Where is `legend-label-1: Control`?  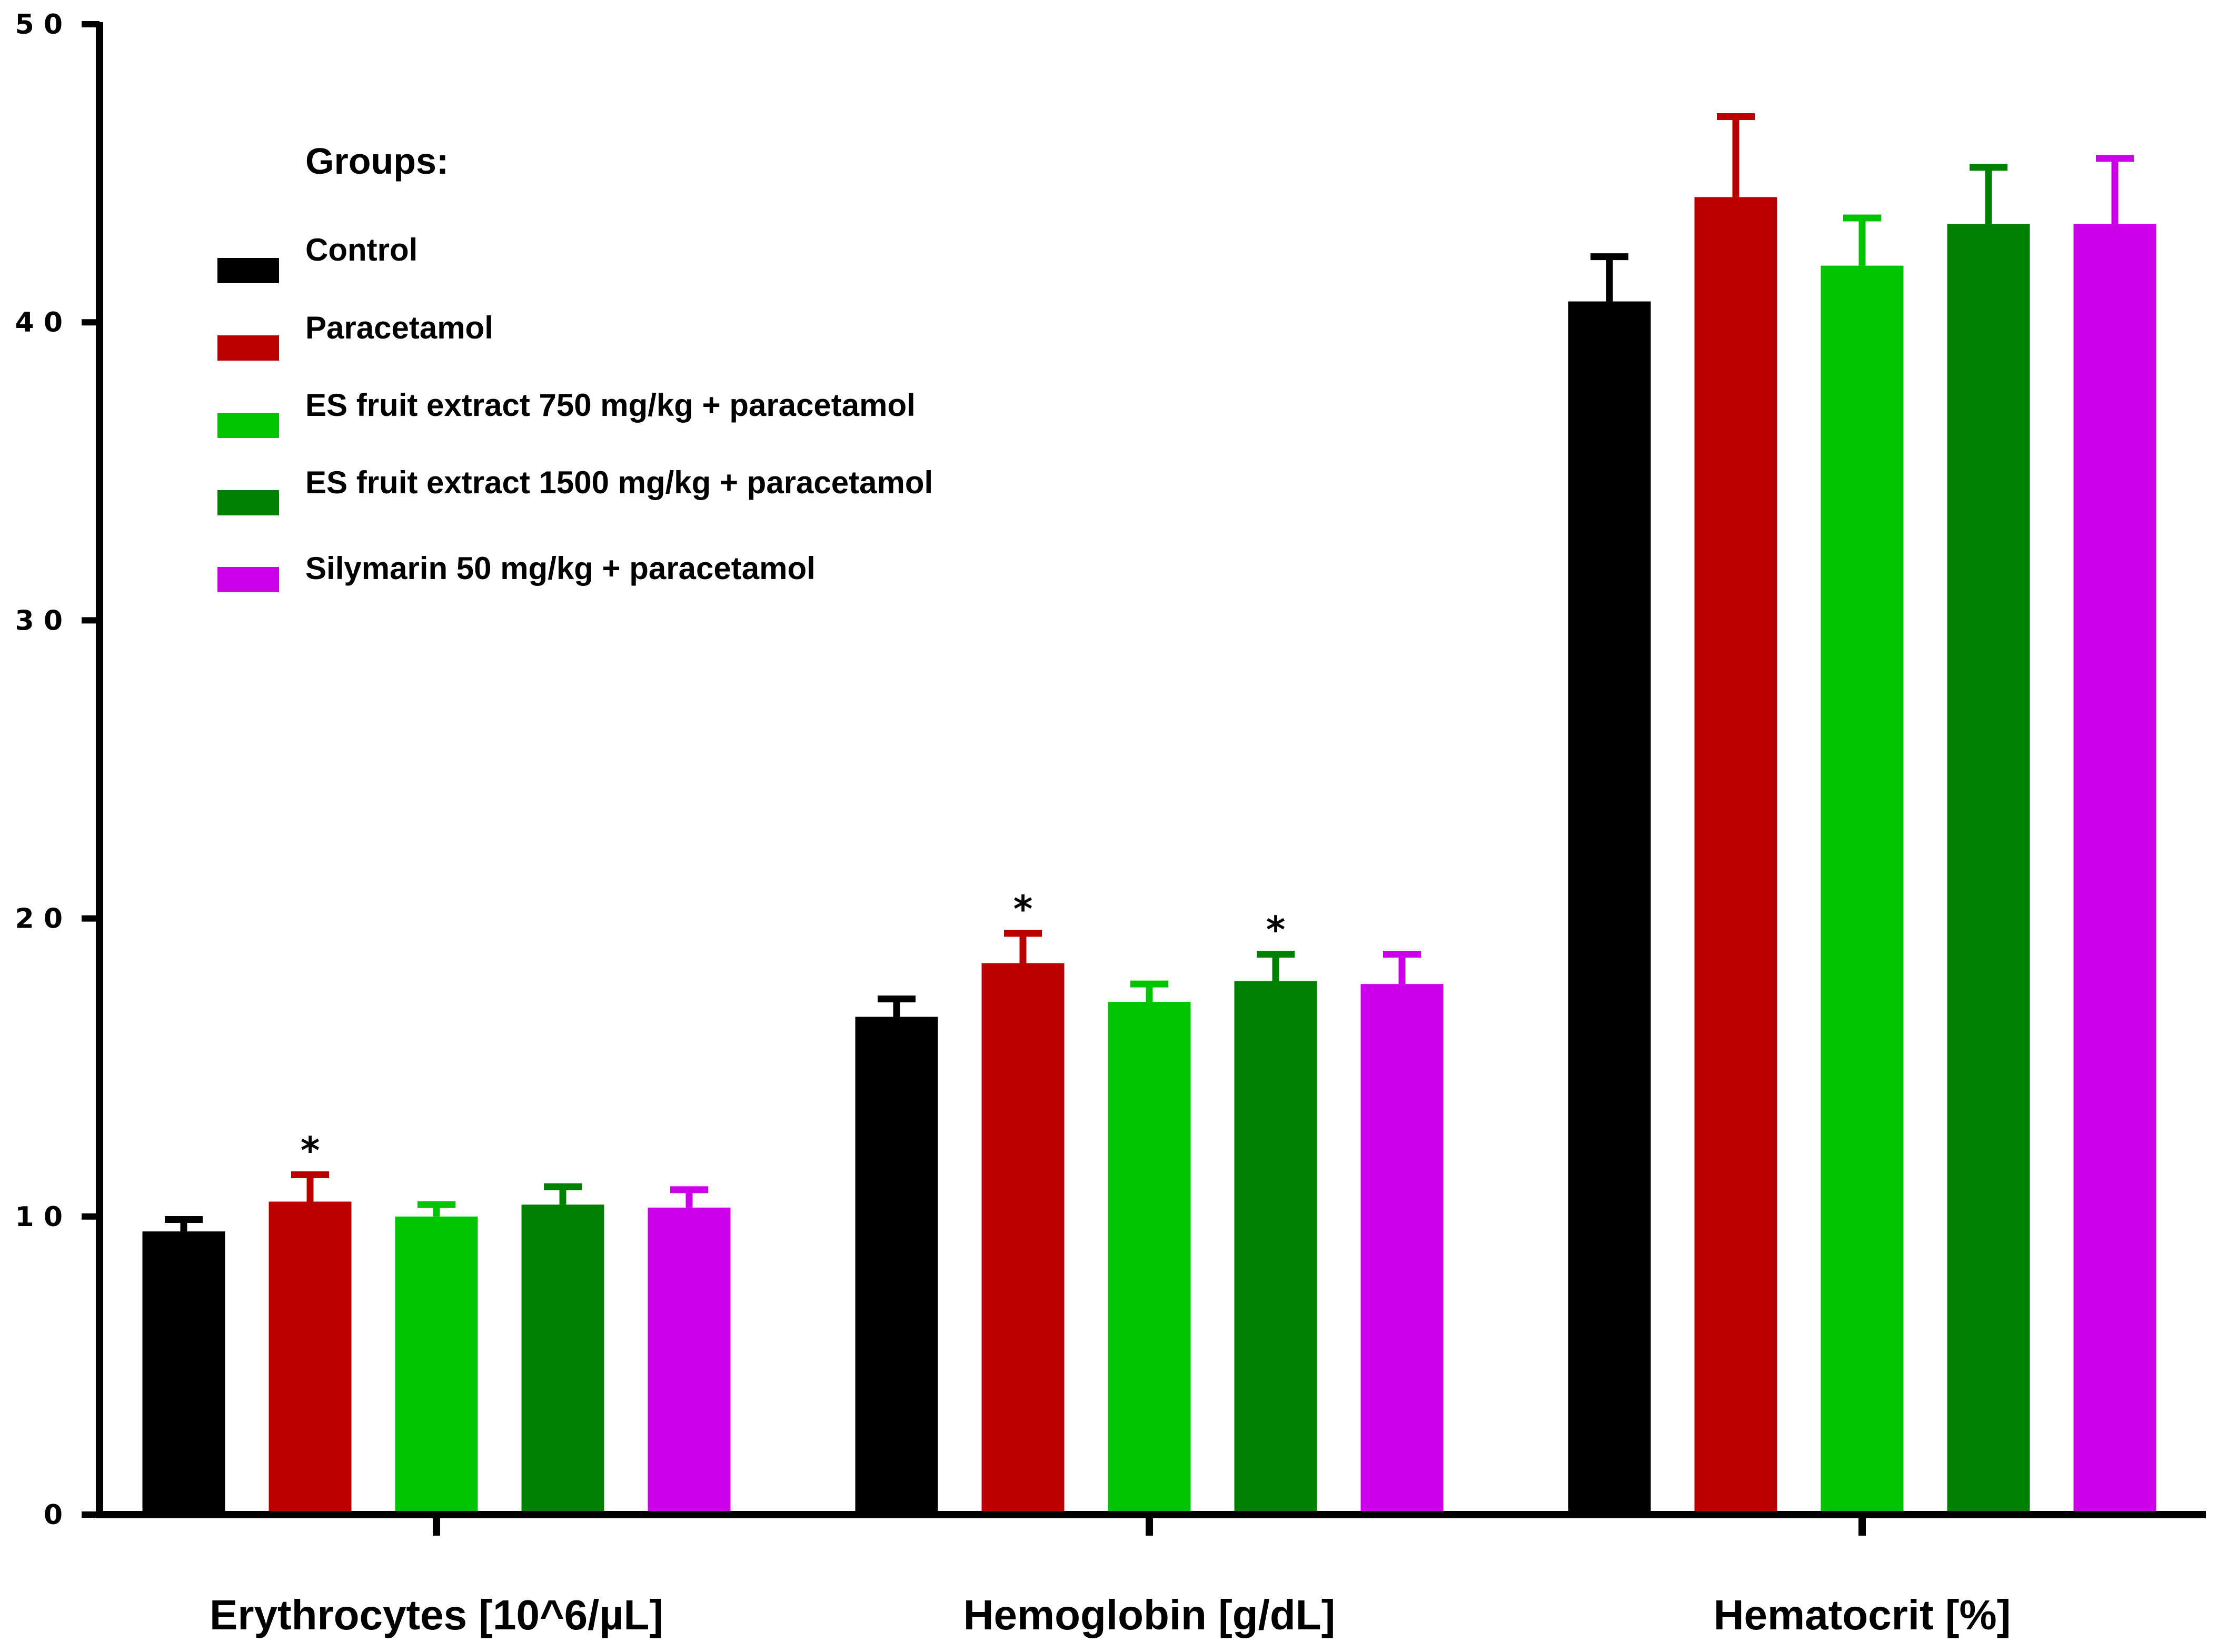 legend-label-1: Control is located at coordinates (361, 249).